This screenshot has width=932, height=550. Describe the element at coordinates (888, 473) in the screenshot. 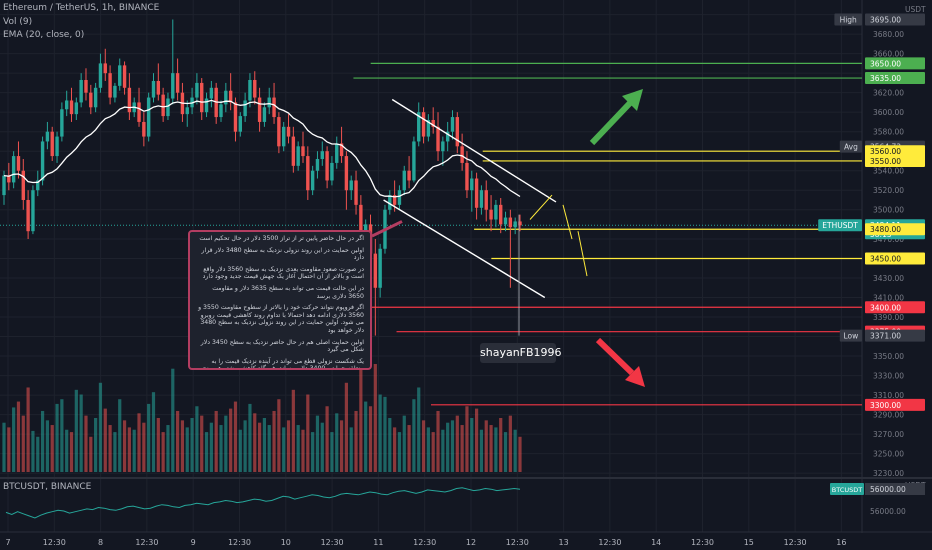

I see `price-tick-label: 3230.00` at that location.